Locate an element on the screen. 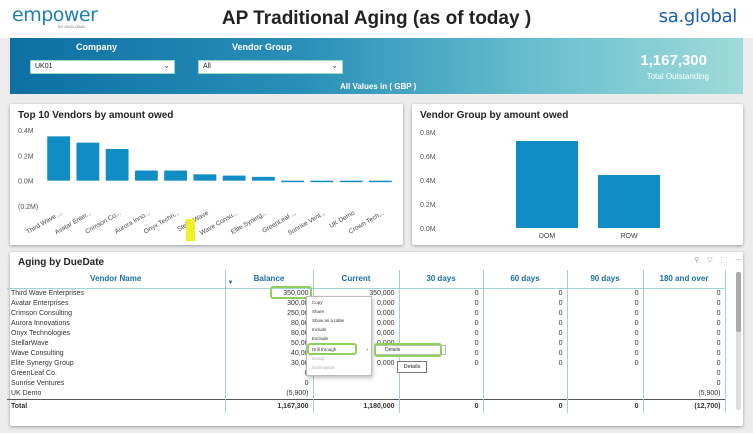 Image resolution: width=753 pixels, height=433 pixels. menu-item-exclude: Exclude is located at coordinates (320, 338).